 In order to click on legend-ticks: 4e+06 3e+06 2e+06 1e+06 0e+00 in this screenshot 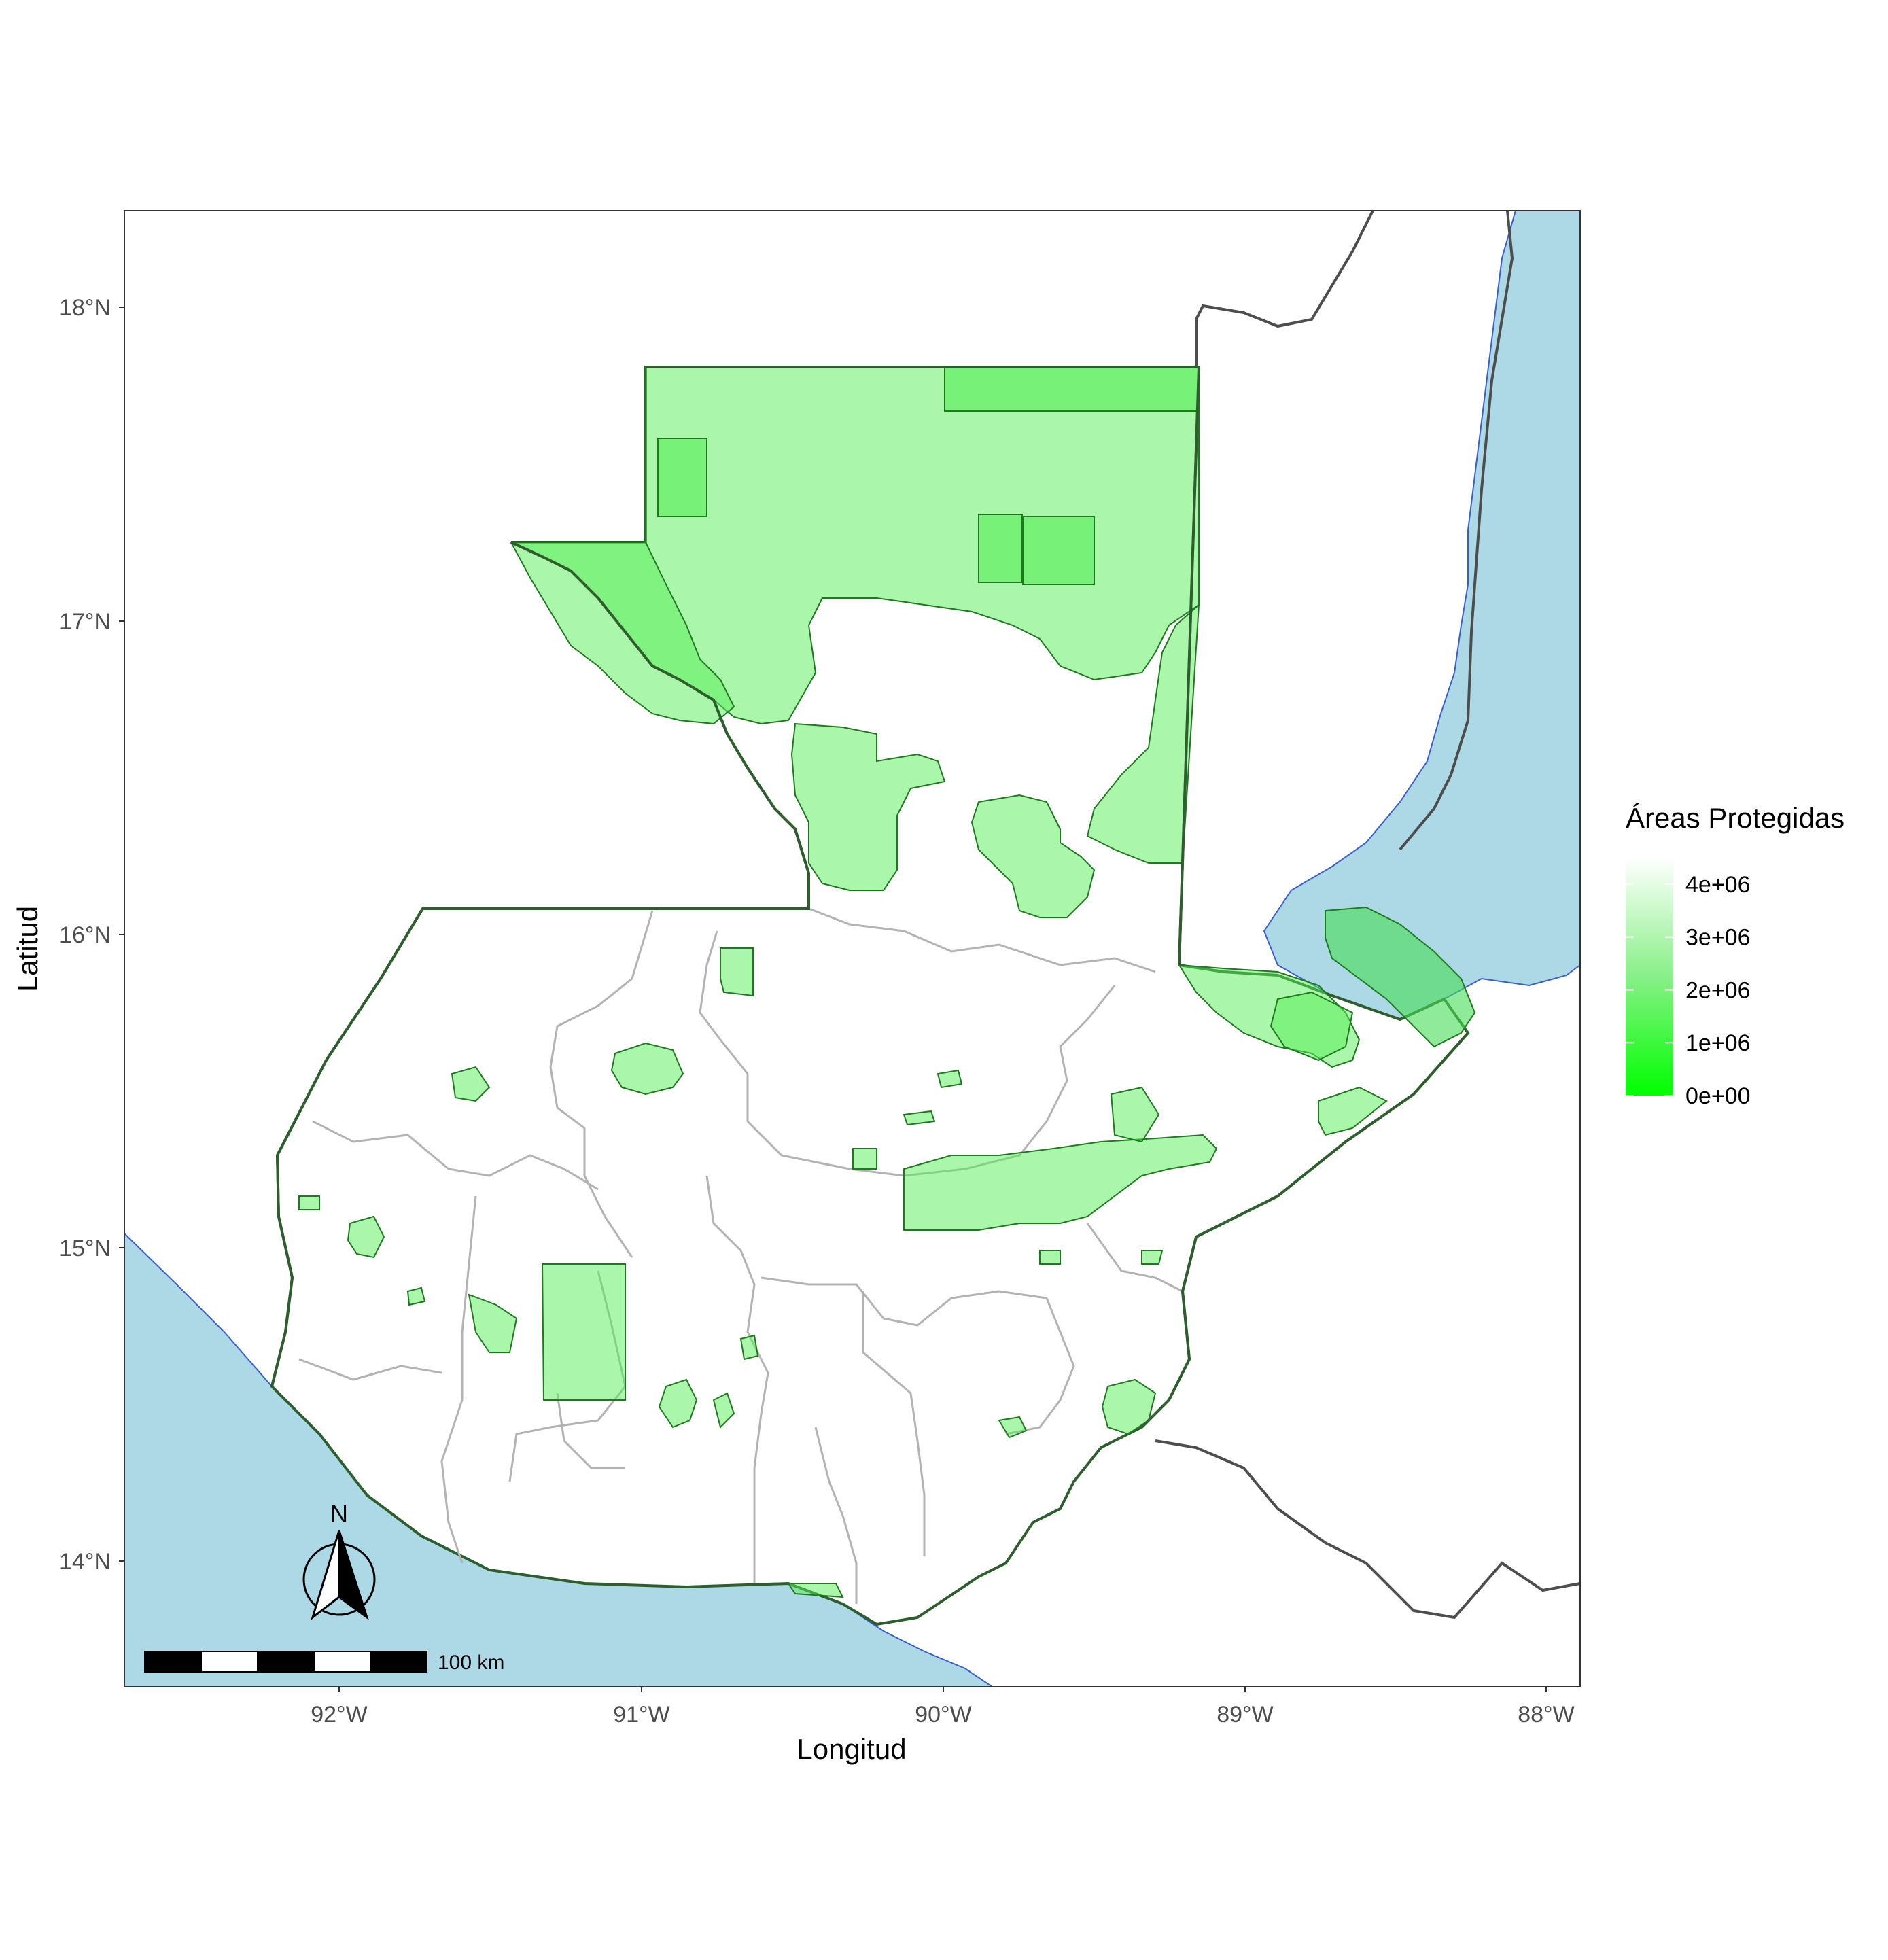, I will do `click(1688, 991)`.